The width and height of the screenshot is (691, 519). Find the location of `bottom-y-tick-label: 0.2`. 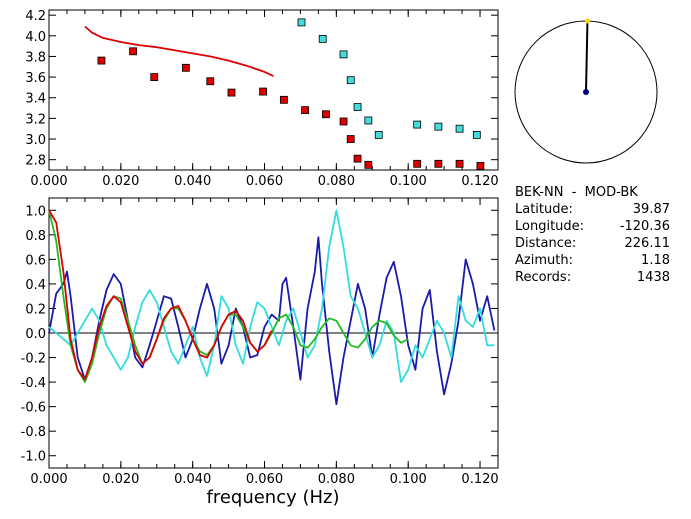

bottom-y-tick-label: 0.2 is located at coordinates (35, 309).